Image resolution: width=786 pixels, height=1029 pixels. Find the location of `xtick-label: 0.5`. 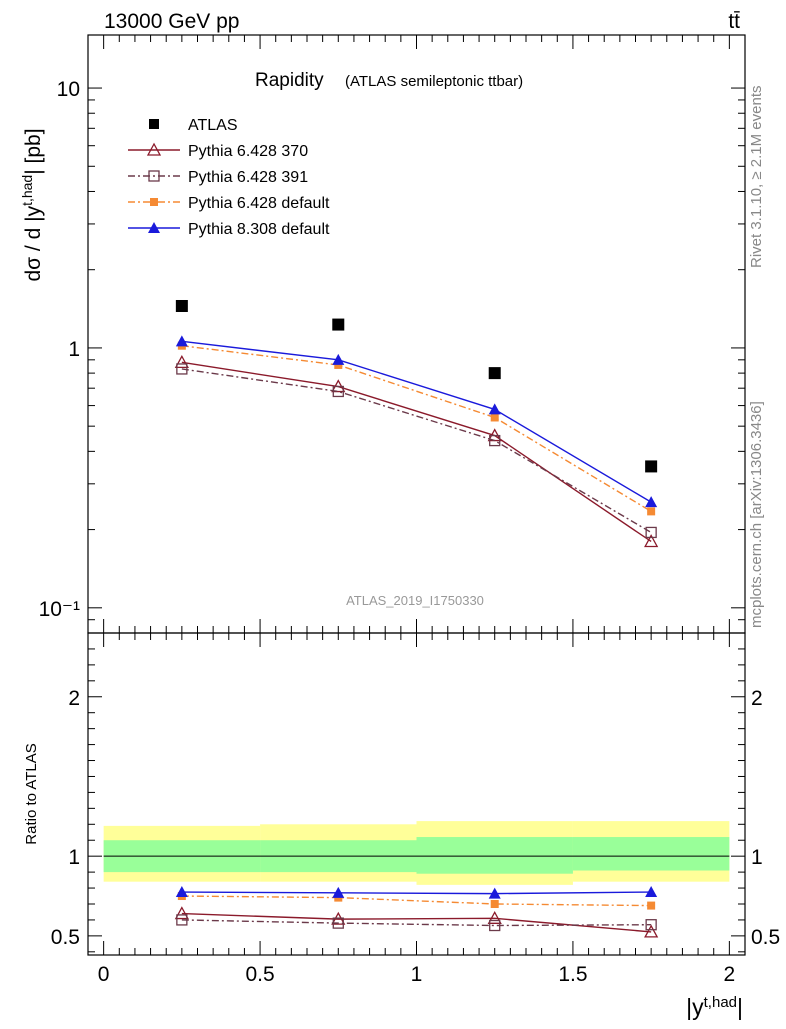

xtick-label: 0.5 is located at coordinates (259, 974).